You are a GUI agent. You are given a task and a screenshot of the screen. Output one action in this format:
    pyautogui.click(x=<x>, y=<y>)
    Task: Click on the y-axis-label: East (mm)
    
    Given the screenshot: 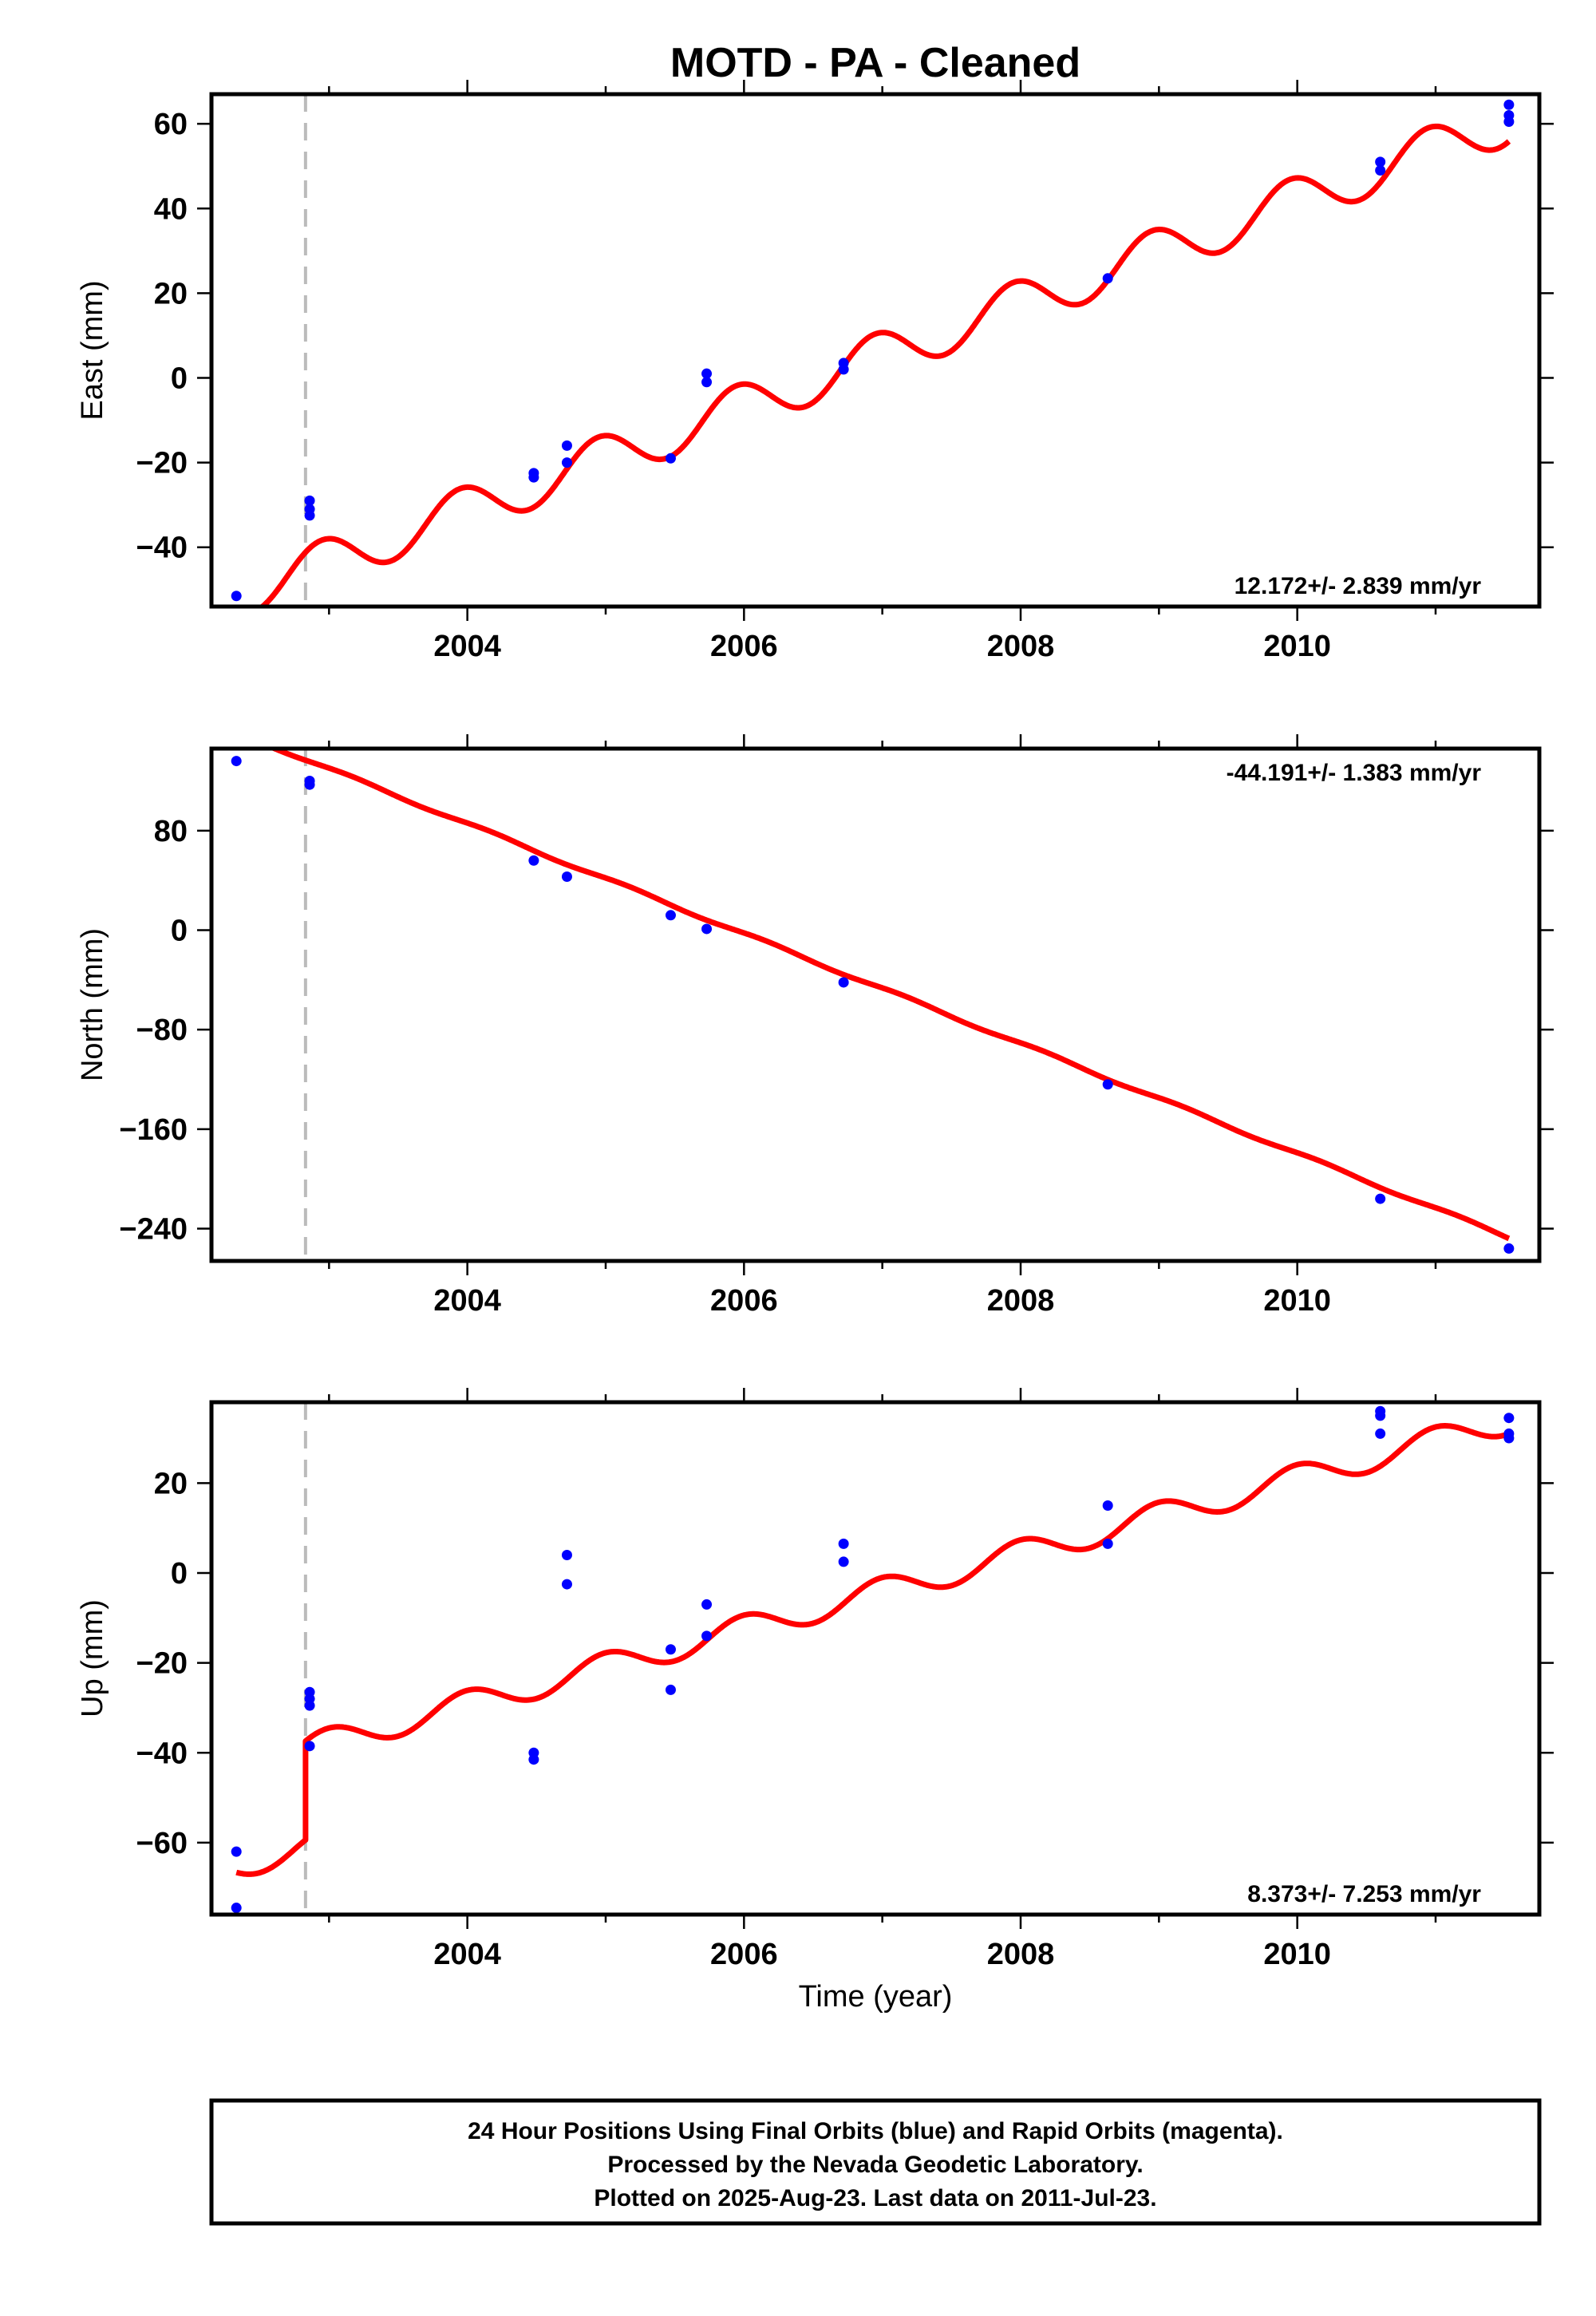 What is the action you would take?
    pyautogui.click(x=92, y=350)
    